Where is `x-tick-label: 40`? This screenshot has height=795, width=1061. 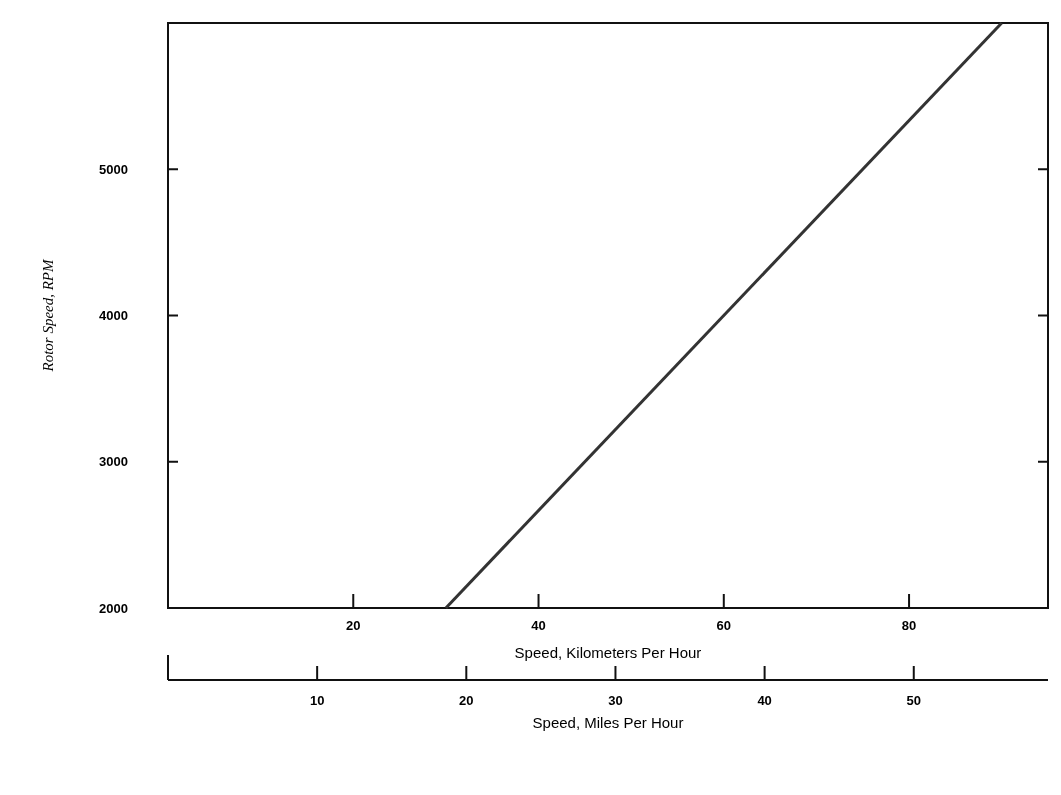
x-tick-label: 40 is located at coordinates (538, 625).